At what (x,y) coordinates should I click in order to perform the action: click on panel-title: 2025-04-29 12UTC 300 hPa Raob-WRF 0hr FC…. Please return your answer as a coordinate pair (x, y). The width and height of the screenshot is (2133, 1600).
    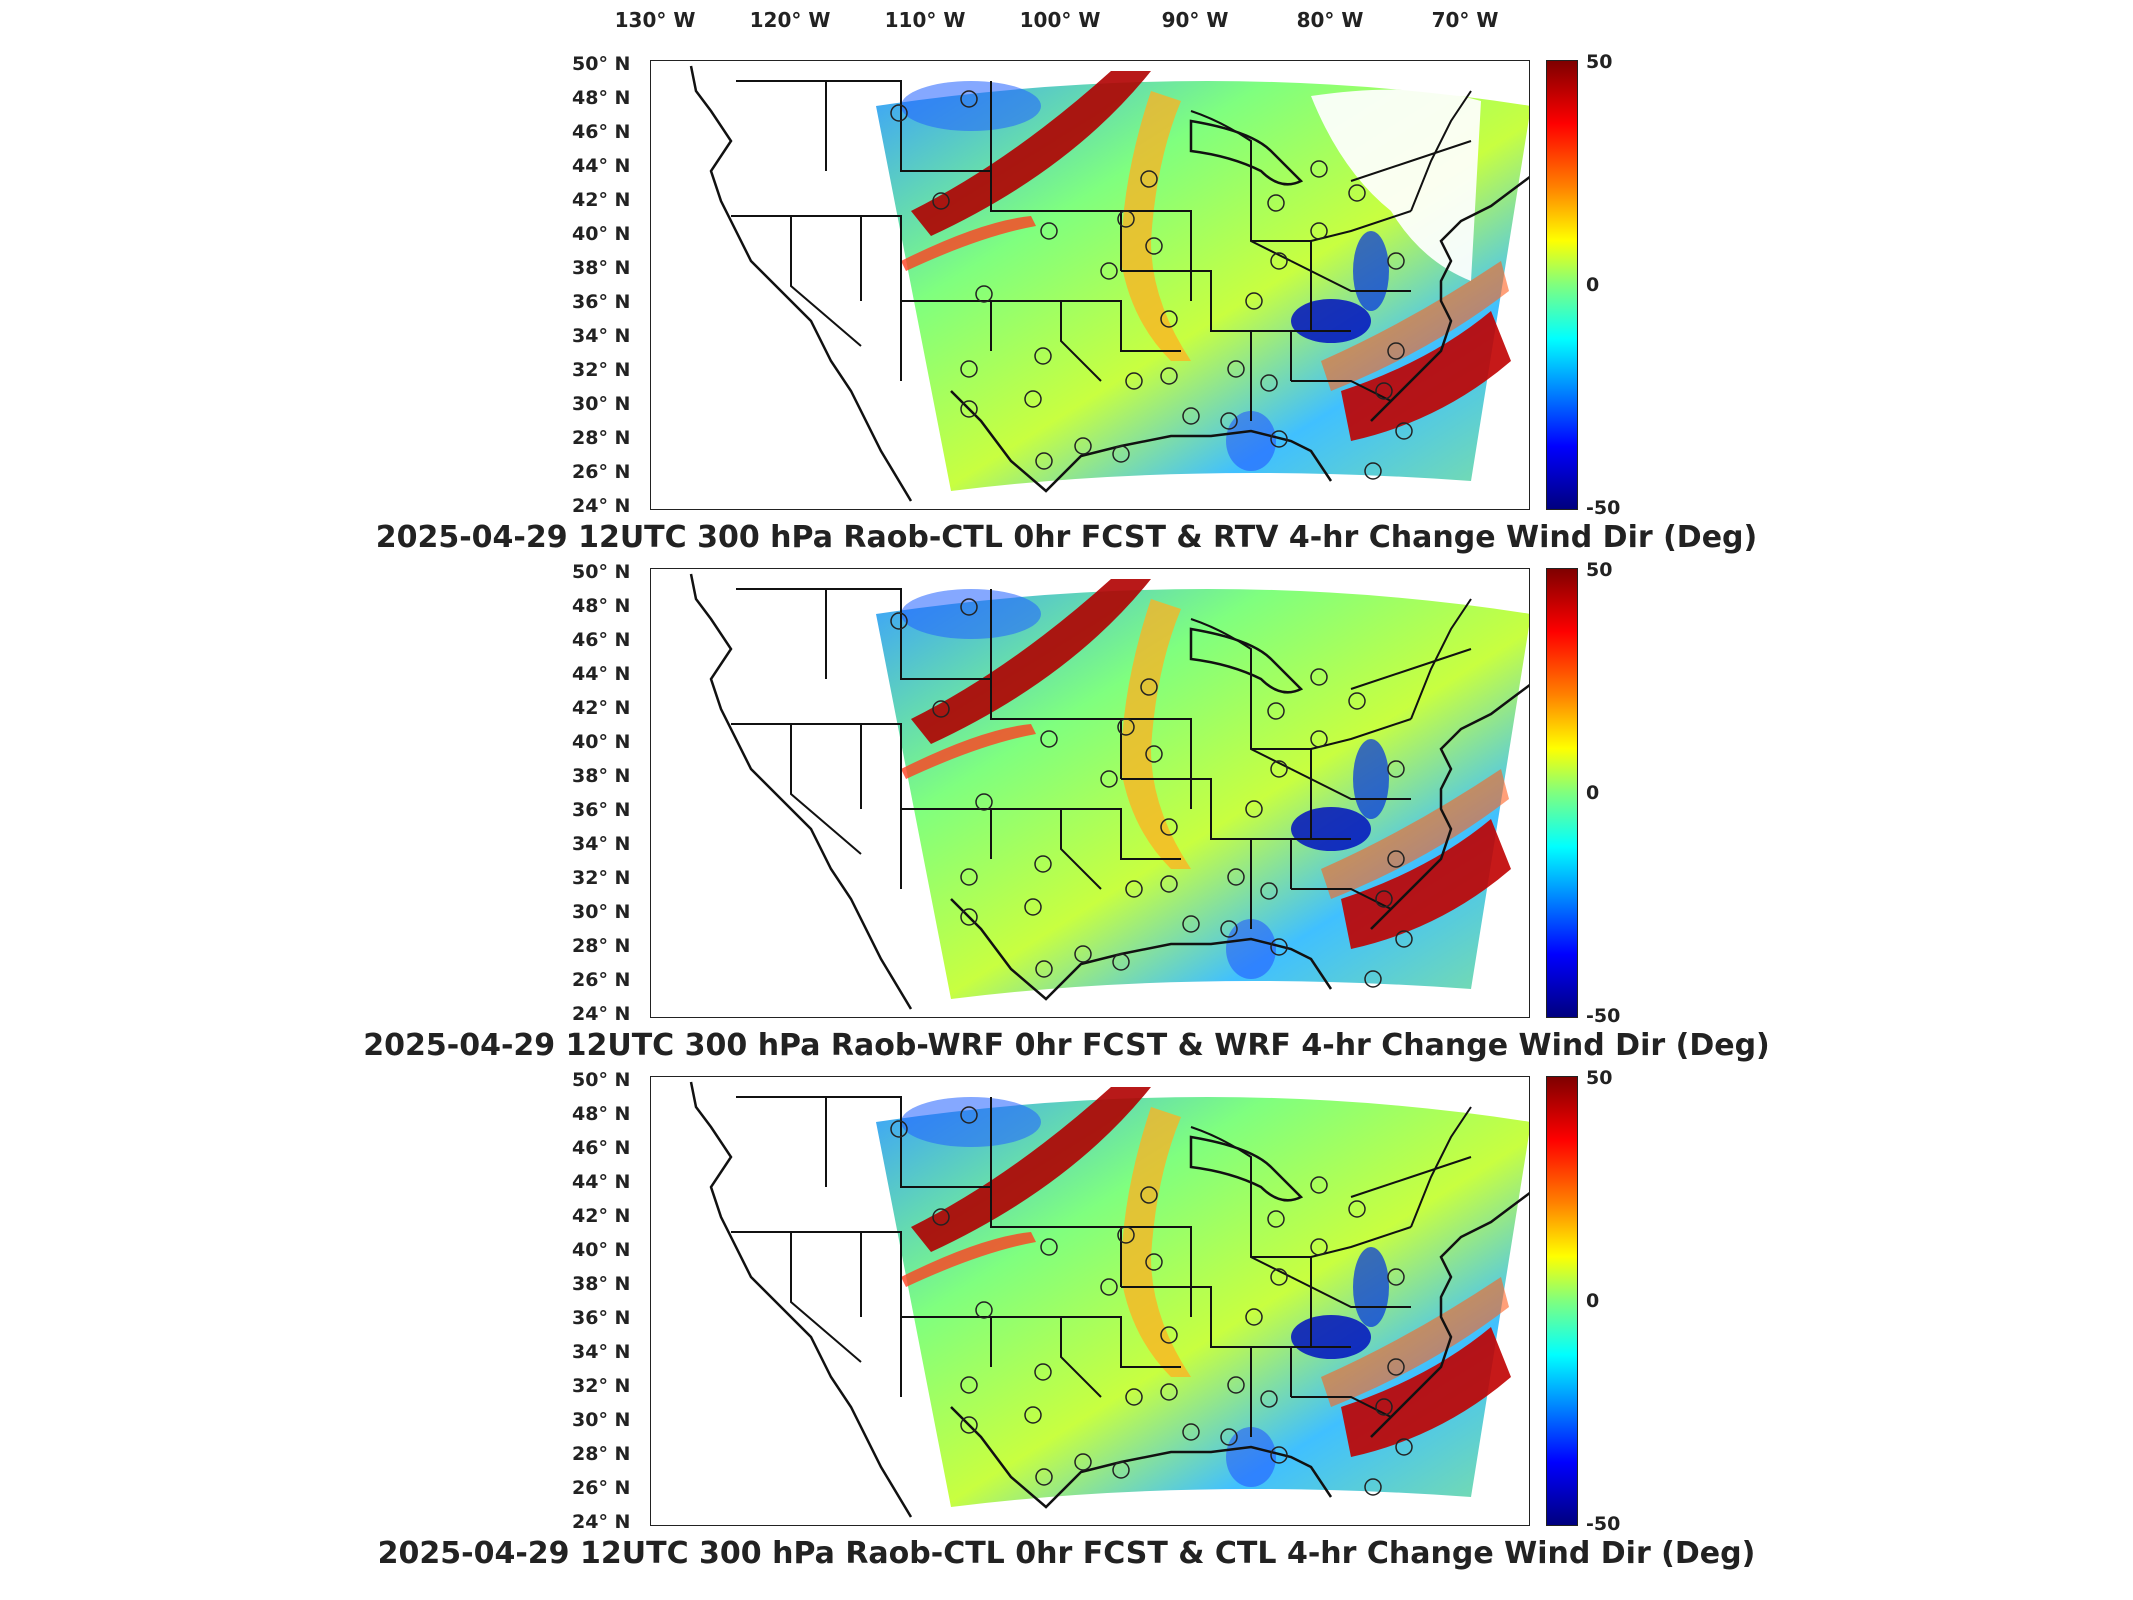
    Looking at the image, I should click on (1066, 1045).